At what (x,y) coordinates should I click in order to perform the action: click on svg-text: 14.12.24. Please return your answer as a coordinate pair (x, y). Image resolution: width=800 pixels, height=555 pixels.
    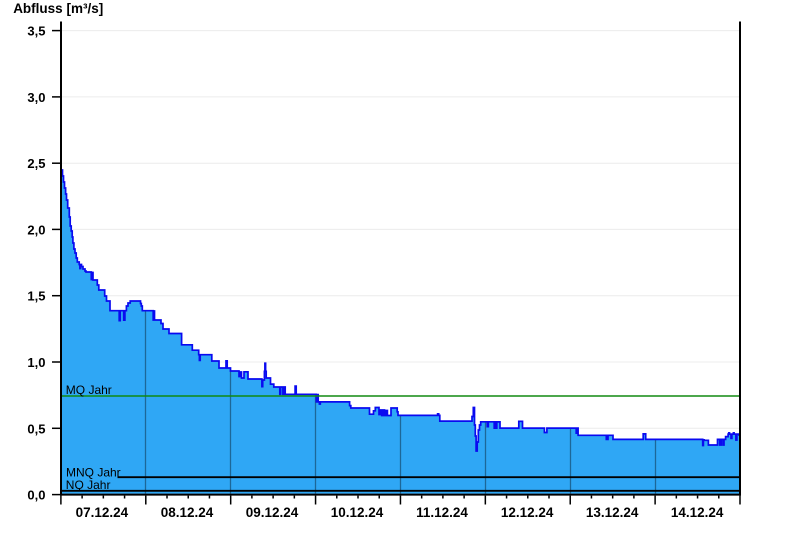
    Looking at the image, I should click on (697, 512).